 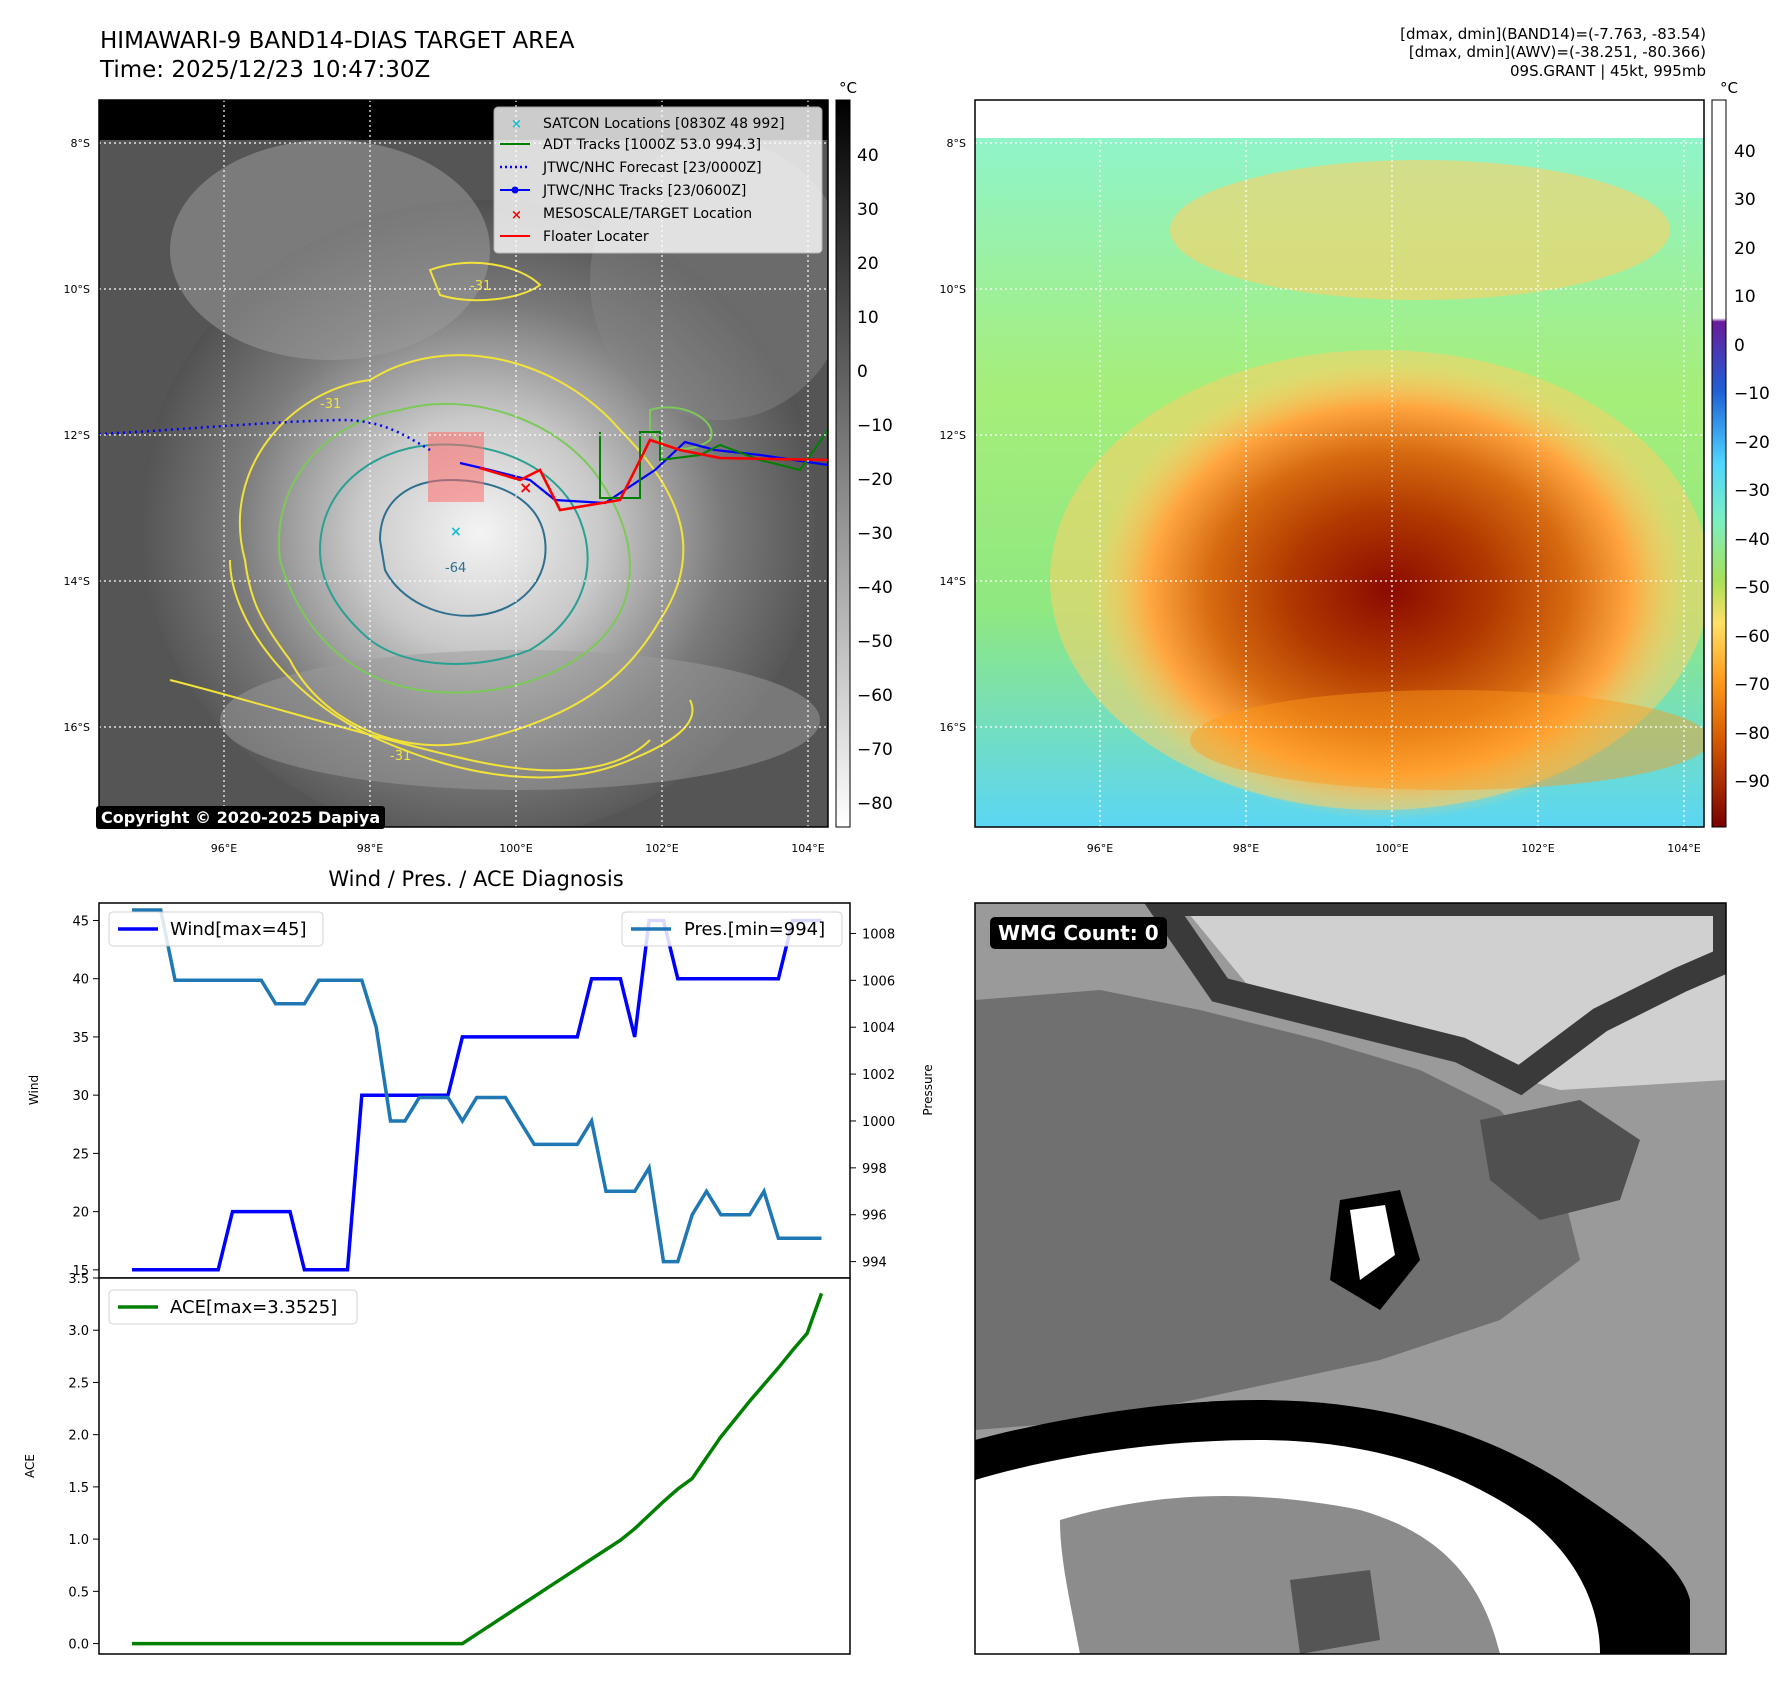 What do you see at coordinates (953, 581) in the screenshot?
I see `col-lat-14: 14°S` at bounding box center [953, 581].